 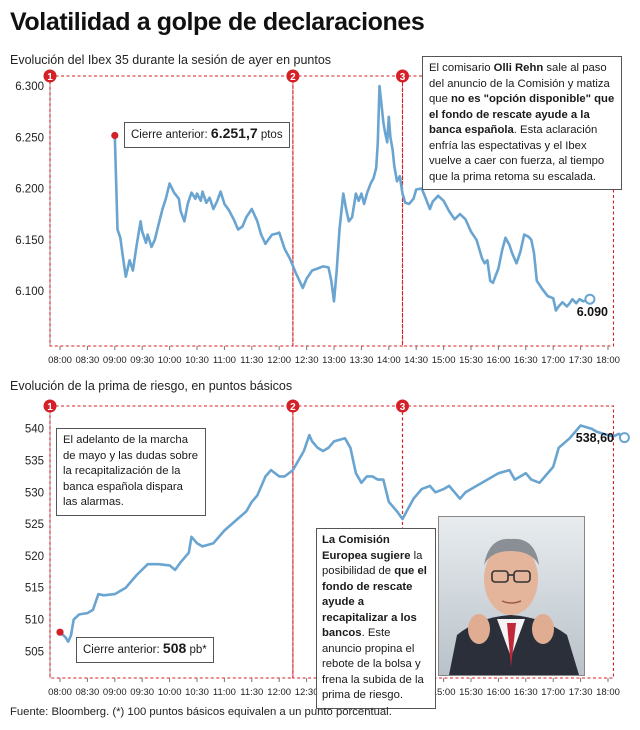 I want to click on ibex-end-marker, so click(x=590, y=299).